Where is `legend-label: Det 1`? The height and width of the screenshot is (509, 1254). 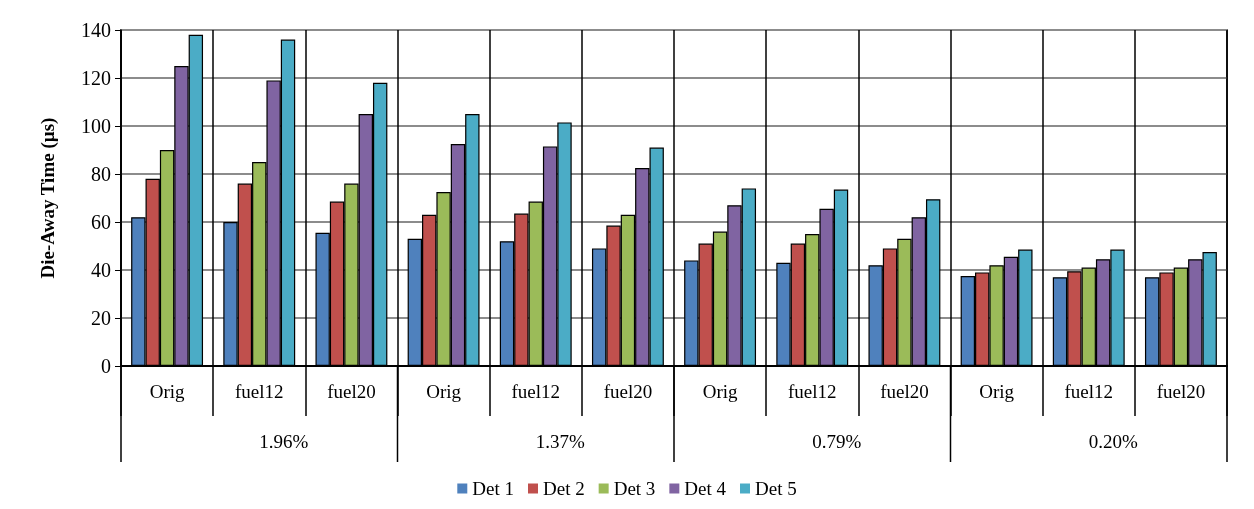
legend-label: Det 1 is located at coordinates (493, 488).